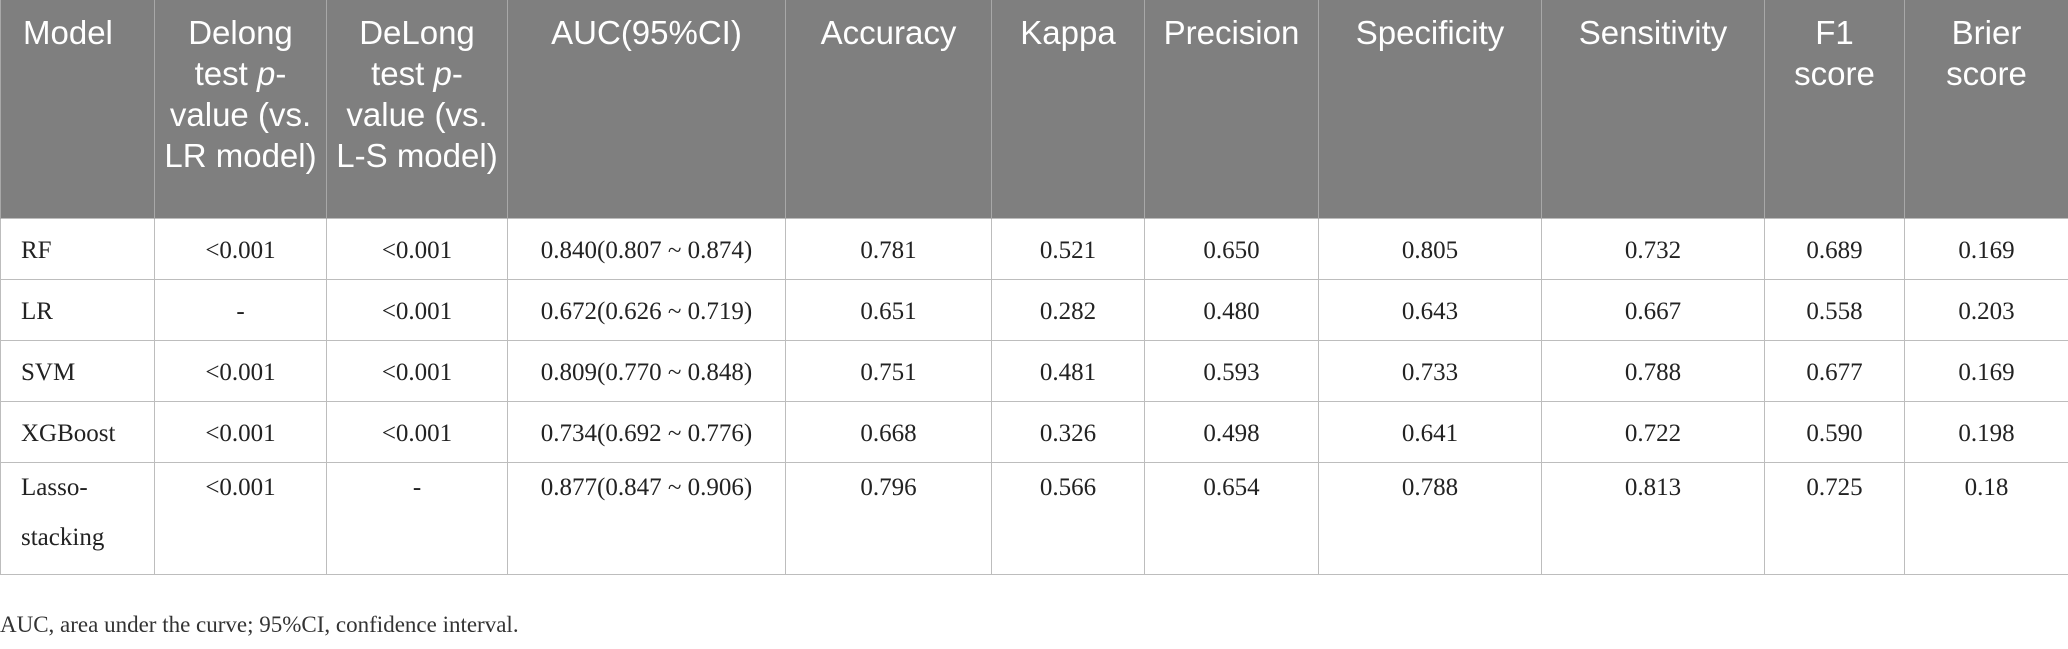  What do you see at coordinates (1834, 370) in the screenshot?
I see `cell-f1-score: 0.677` at bounding box center [1834, 370].